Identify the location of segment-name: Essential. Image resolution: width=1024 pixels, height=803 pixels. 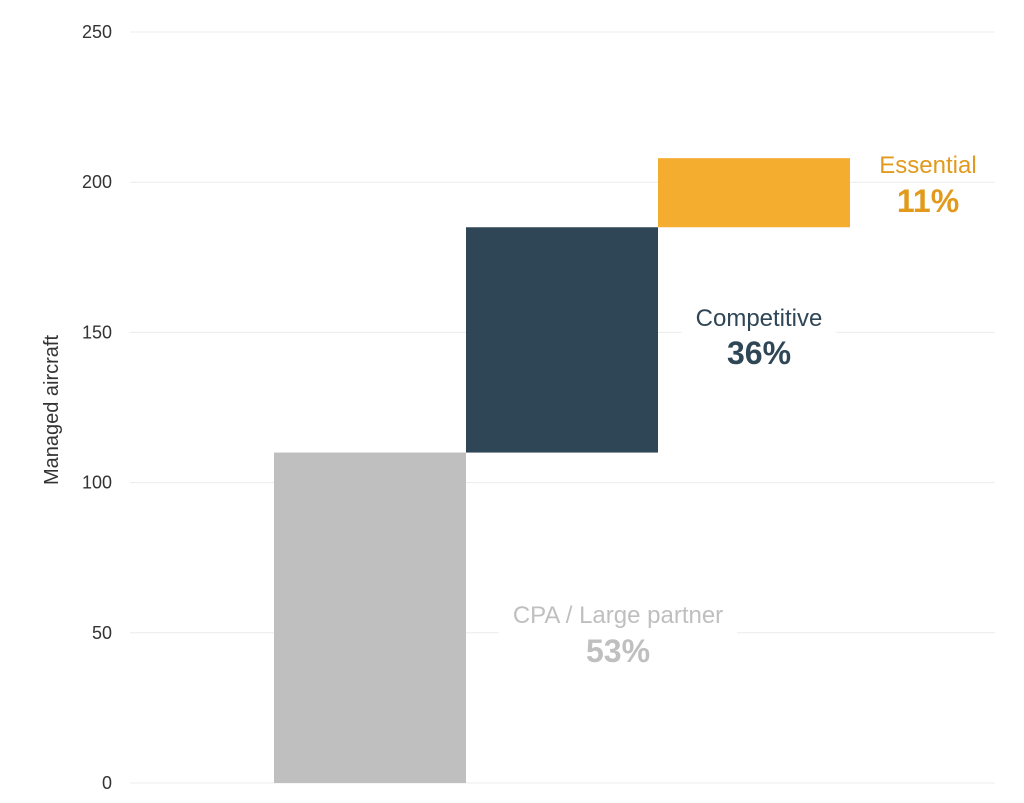
(927, 165).